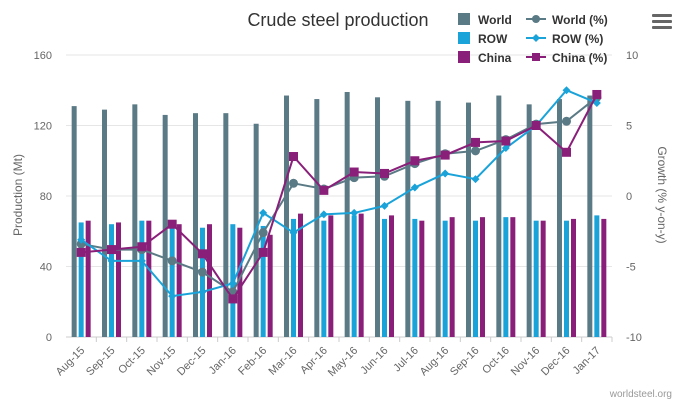  I want to click on hamburger-menu-icon, so click(662, 23).